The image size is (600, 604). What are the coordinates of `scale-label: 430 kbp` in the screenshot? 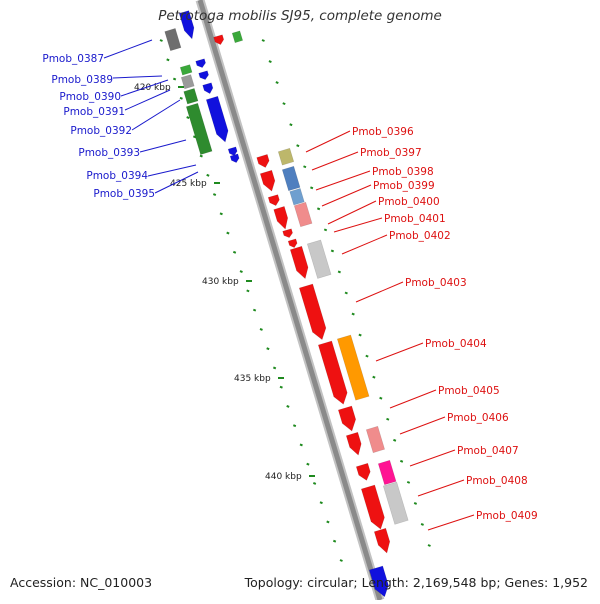 It's located at (220, 282).